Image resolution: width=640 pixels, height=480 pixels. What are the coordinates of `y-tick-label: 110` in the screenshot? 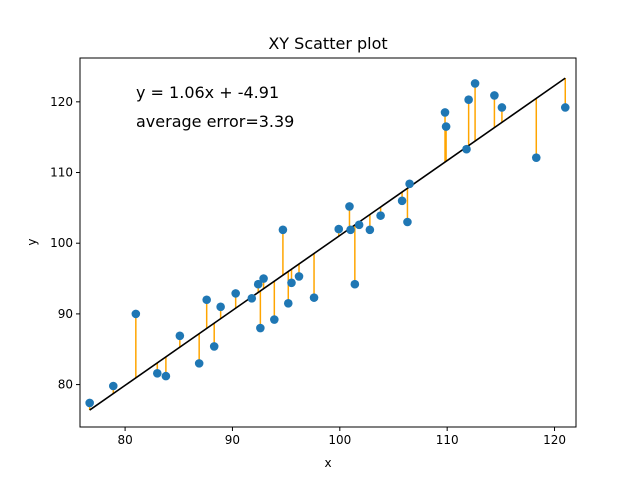 It's located at (61, 173).